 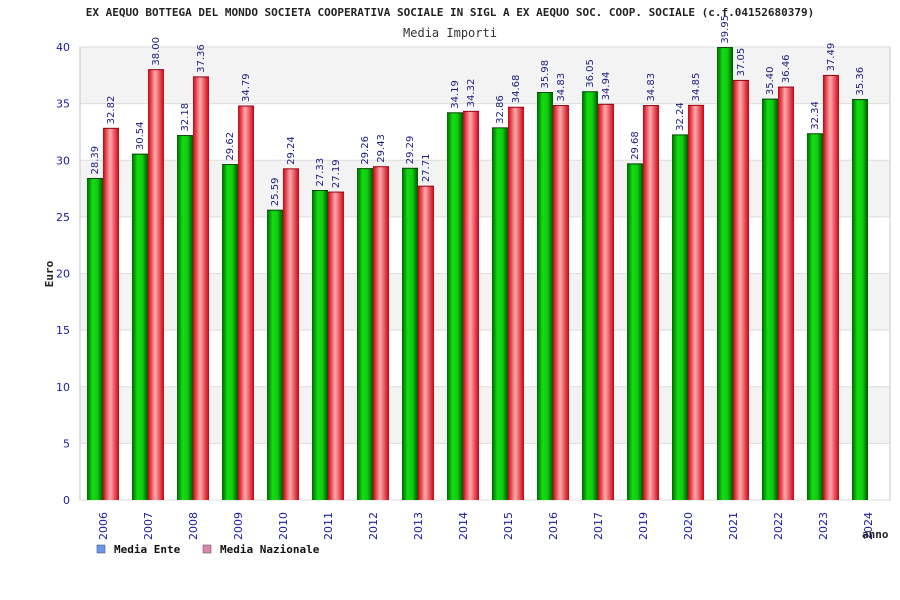 What do you see at coordinates (185, 117) in the screenshot?
I see `value-label: 32.18` at bounding box center [185, 117].